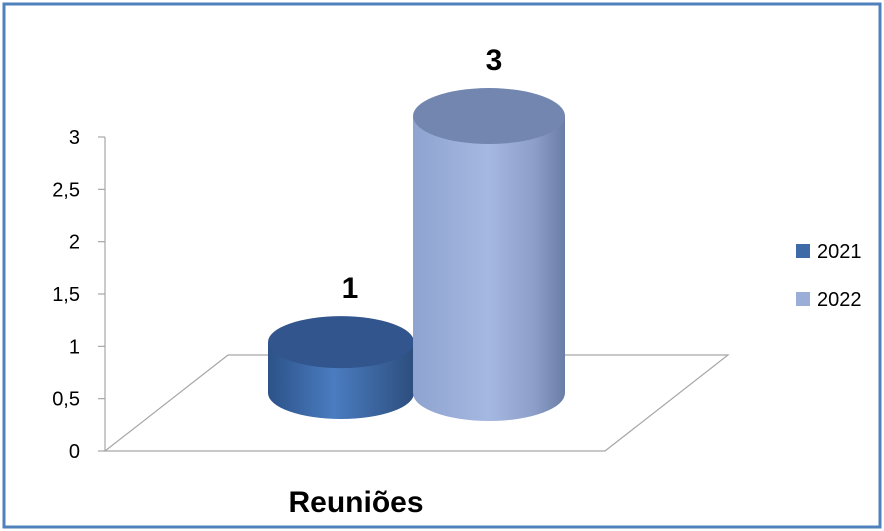 This screenshot has width=884, height=531. Describe the element at coordinates (74, 138) in the screenshot. I see `y-tick-label: 3` at that location.